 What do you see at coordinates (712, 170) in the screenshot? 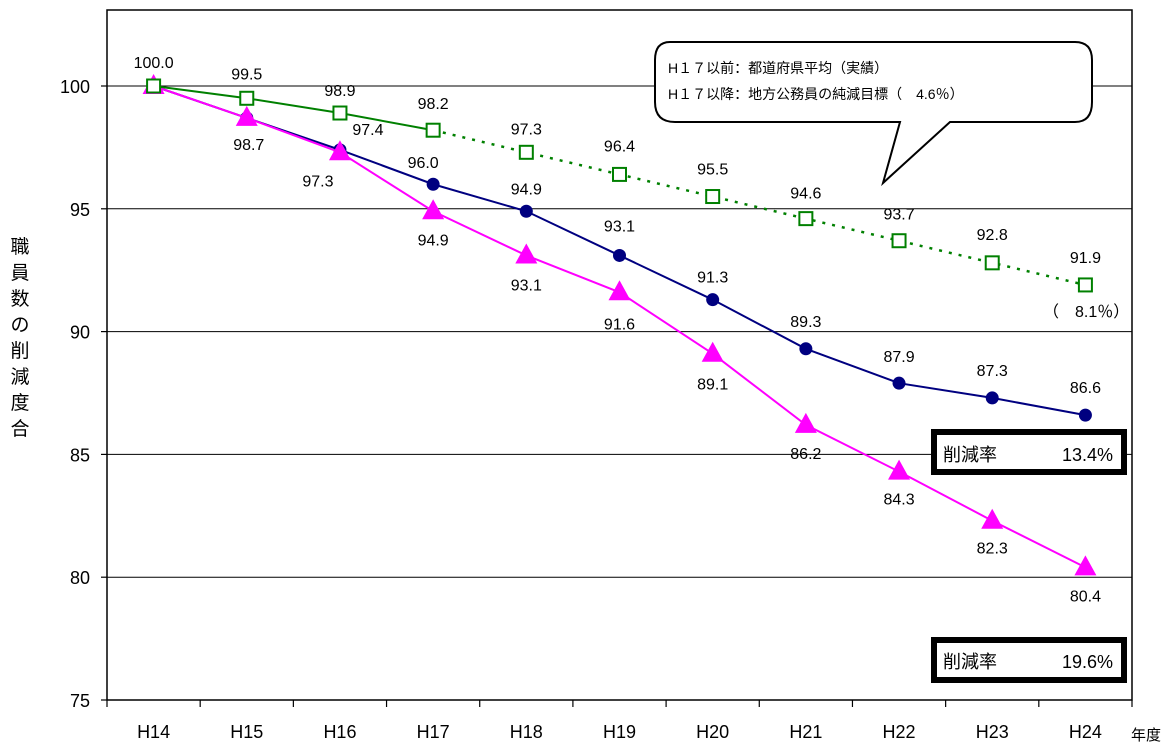
I see `data-label: 95.5` at bounding box center [712, 170].